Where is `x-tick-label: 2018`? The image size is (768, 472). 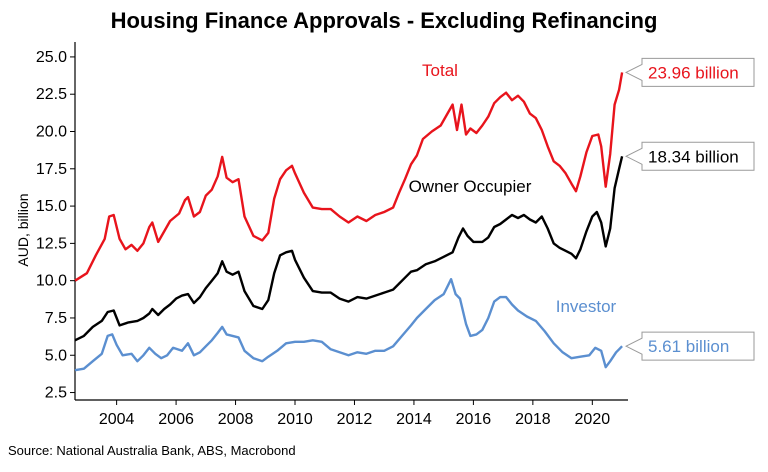 x-tick-label: 2018 is located at coordinates (533, 419).